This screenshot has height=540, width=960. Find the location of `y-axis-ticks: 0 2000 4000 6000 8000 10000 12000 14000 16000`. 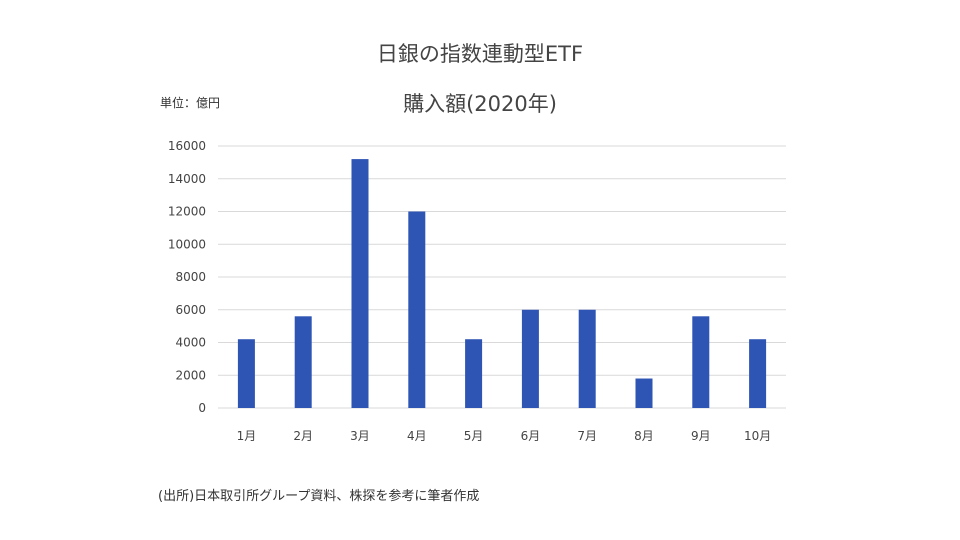

y-axis-ticks: 0 2000 4000 6000 8000 10000 12000 14000 16000 is located at coordinates (187, 277).